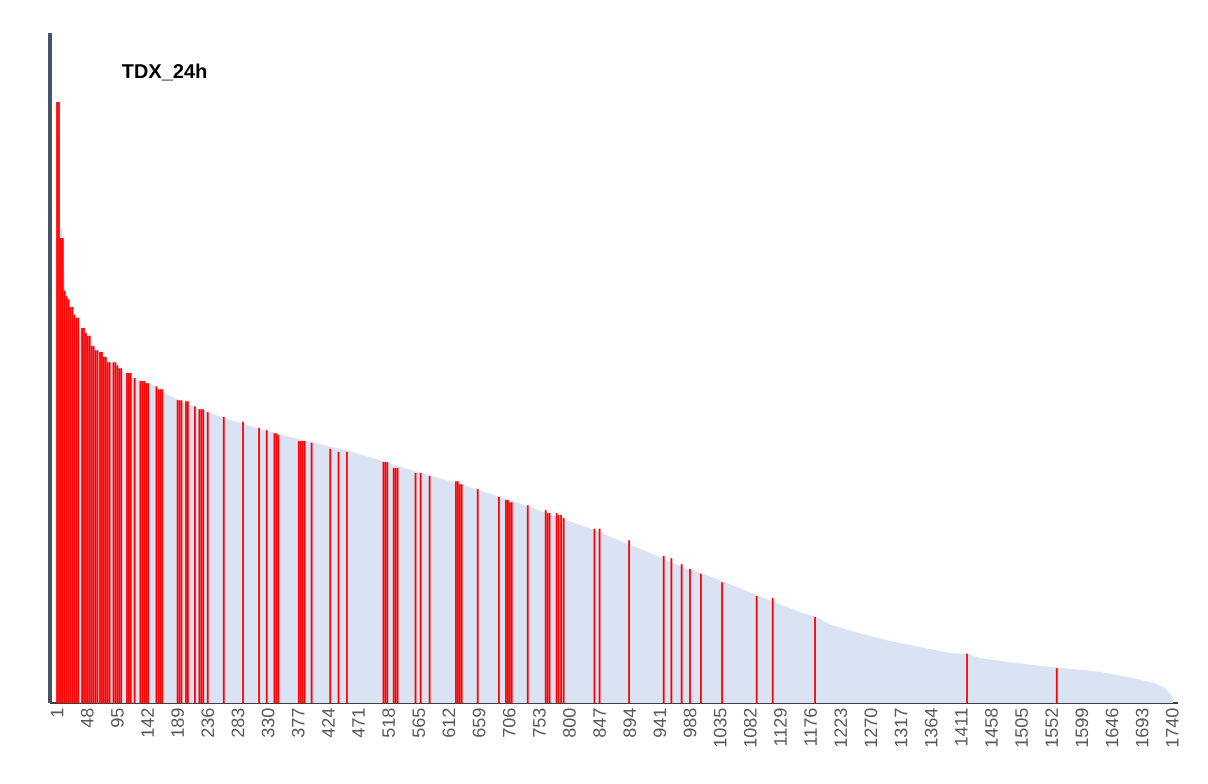  What do you see at coordinates (750, 727) in the screenshot?
I see `x-tick-label: 1082` at bounding box center [750, 727].